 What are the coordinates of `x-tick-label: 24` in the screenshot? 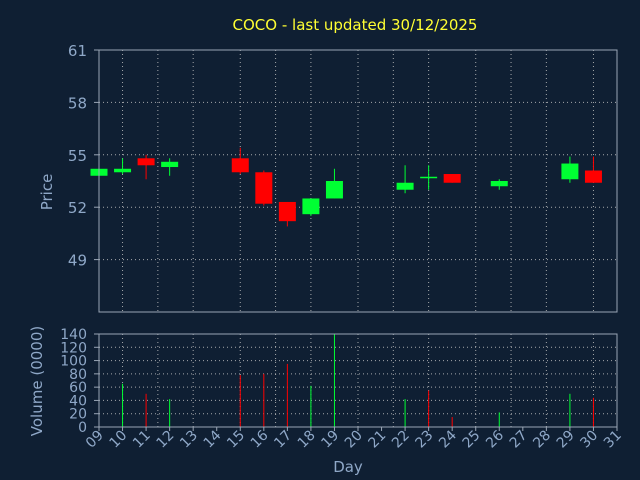 It's located at (448, 439).